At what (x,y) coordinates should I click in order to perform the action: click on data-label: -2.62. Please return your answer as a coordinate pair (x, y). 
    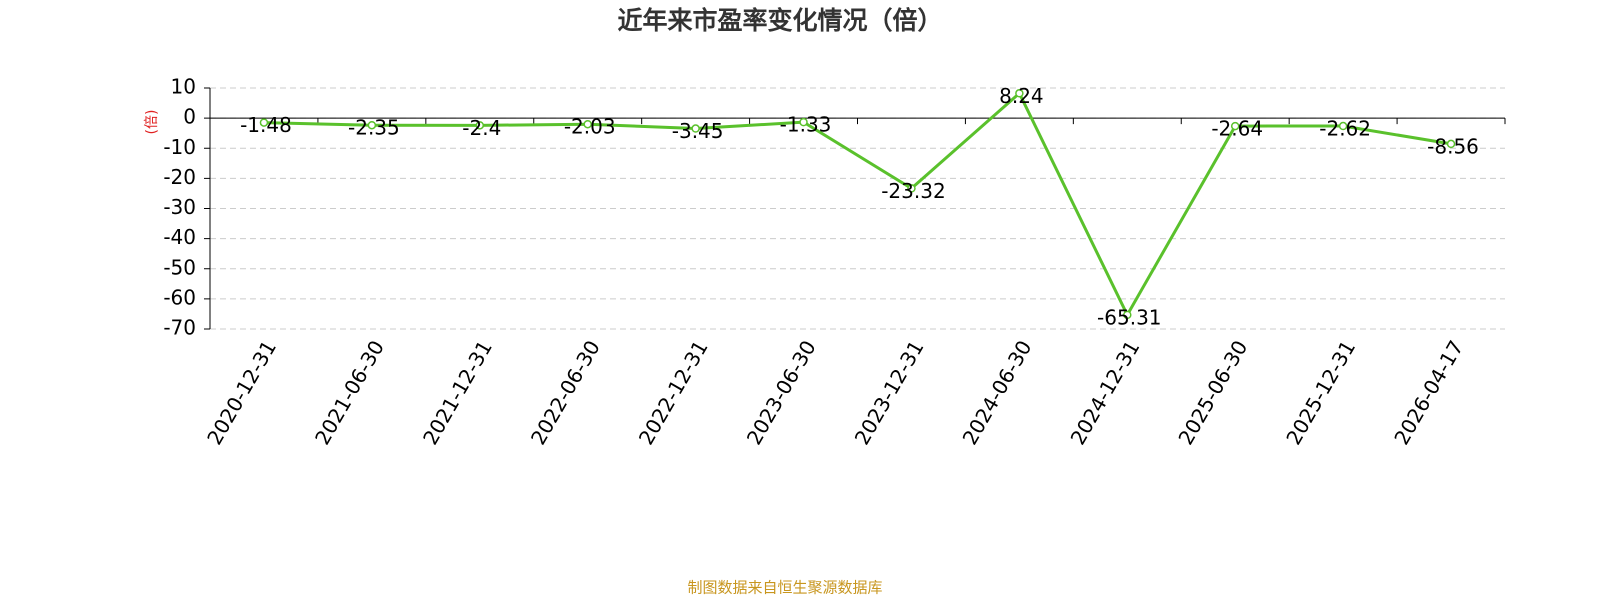
    Looking at the image, I should click on (1345, 129).